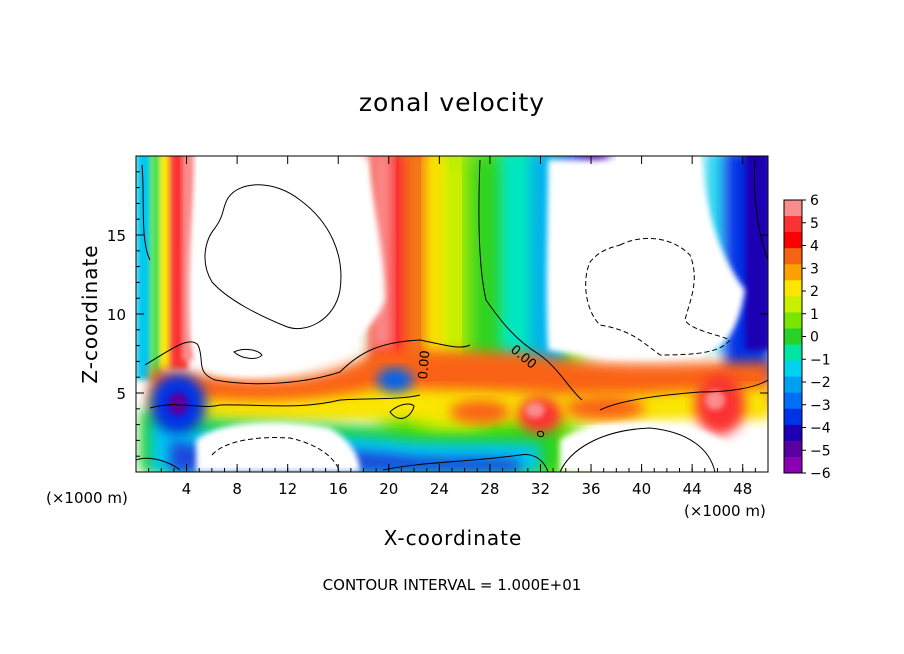 The width and height of the screenshot is (904, 654). What do you see at coordinates (116, 315) in the screenshot?
I see `y-tick-label: 10` at bounding box center [116, 315].